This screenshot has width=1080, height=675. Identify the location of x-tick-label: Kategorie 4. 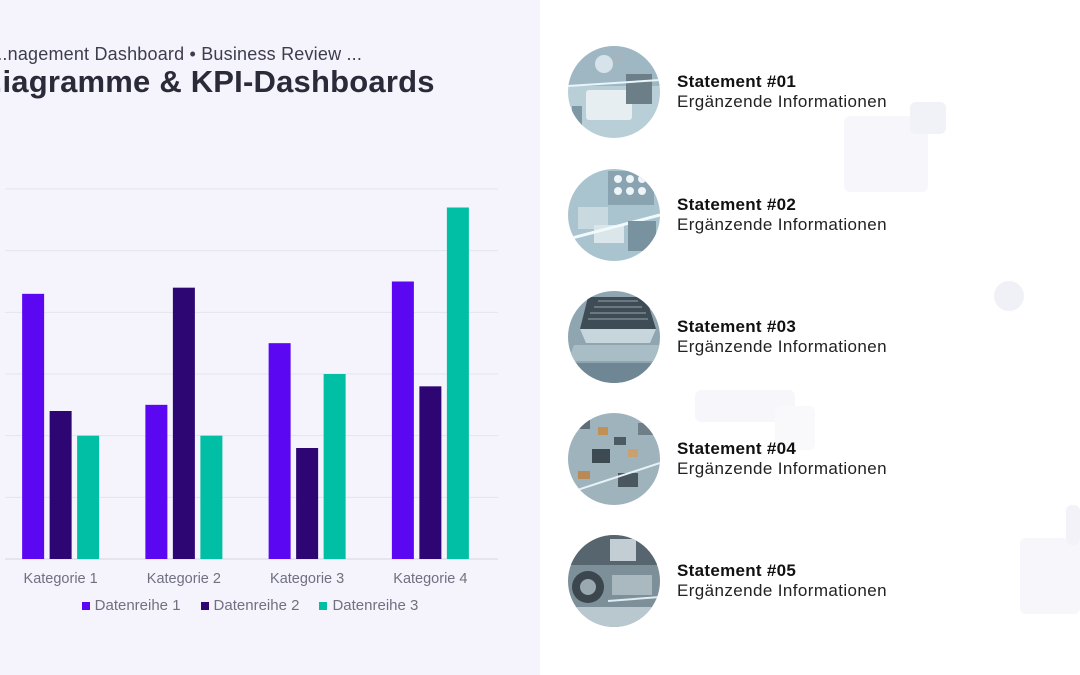
(430, 579).